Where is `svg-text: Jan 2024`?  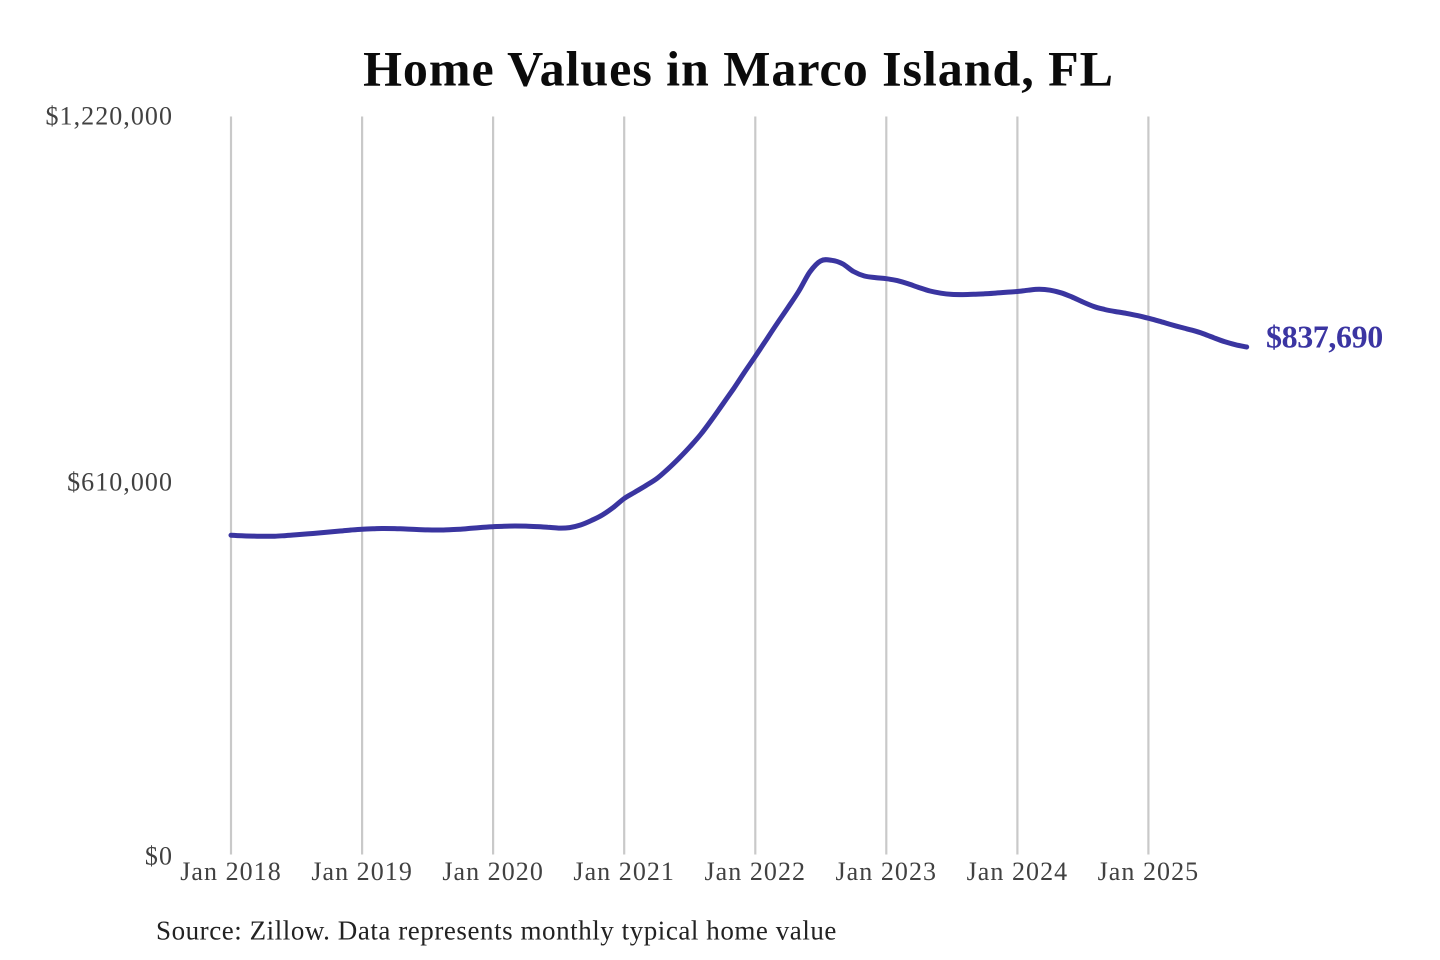
svg-text: Jan 2024 is located at coordinates (1018, 871).